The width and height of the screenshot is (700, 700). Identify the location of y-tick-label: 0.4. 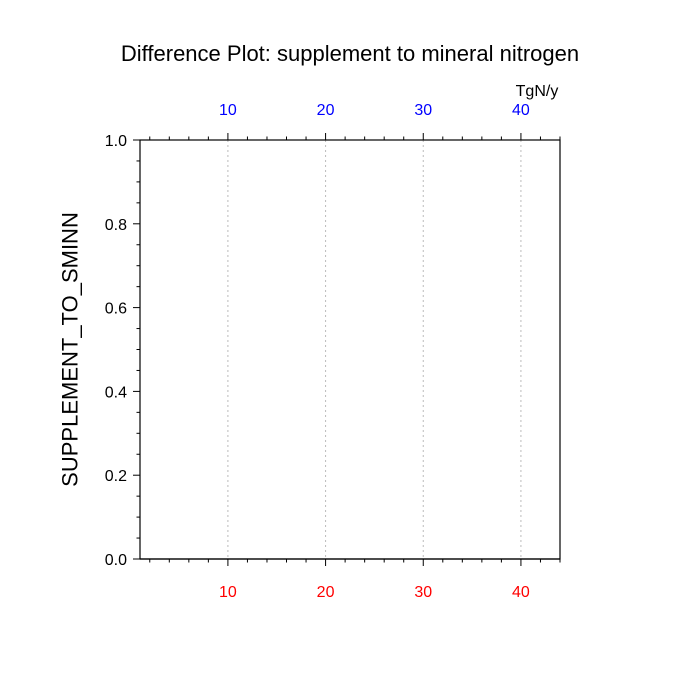
(116, 392).